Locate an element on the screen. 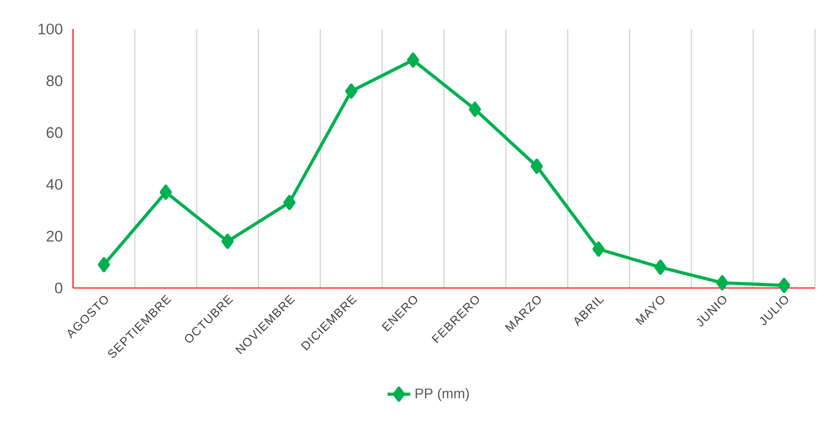 The width and height of the screenshot is (830, 431). y-tick-label: 0 is located at coordinates (58, 288).